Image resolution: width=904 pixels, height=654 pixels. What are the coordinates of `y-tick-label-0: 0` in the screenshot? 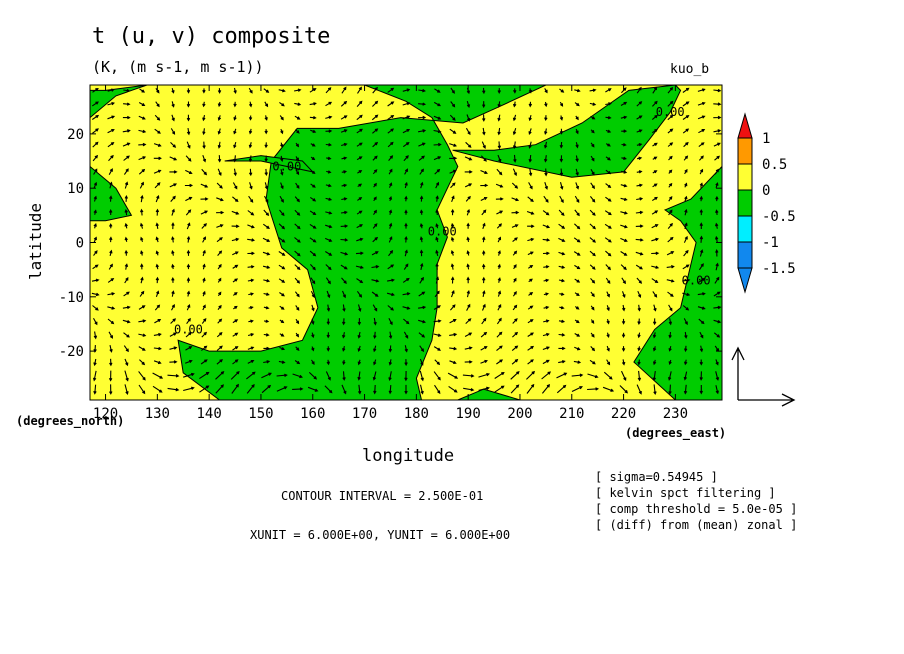 It's located at (80, 244).